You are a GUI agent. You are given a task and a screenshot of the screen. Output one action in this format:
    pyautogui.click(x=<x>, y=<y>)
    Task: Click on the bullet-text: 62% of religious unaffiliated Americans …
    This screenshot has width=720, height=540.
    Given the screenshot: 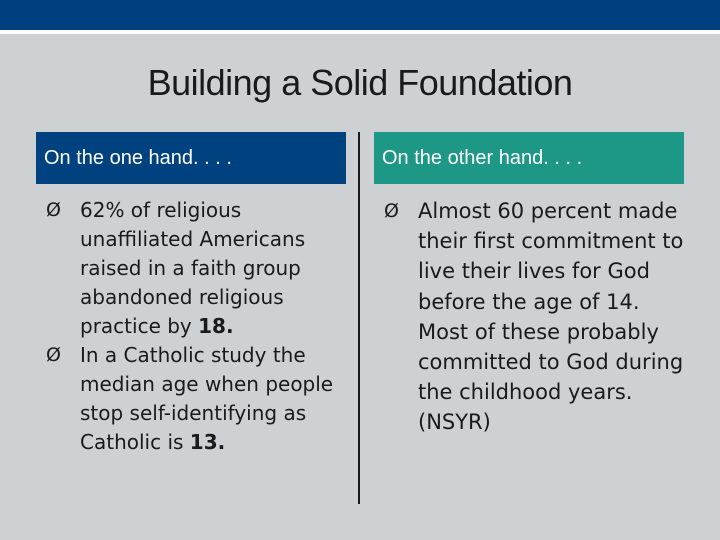 What is the action you would take?
    pyautogui.click(x=193, y=268)
    